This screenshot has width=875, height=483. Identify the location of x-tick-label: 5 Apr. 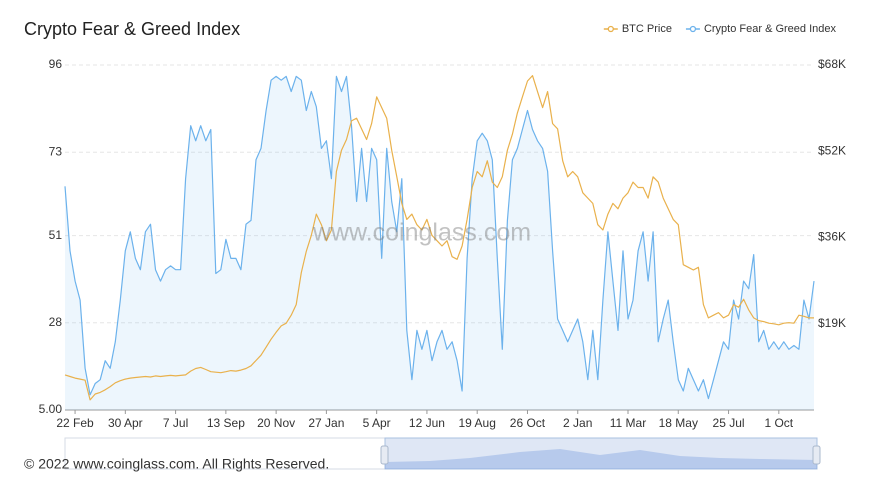
(377, 423).